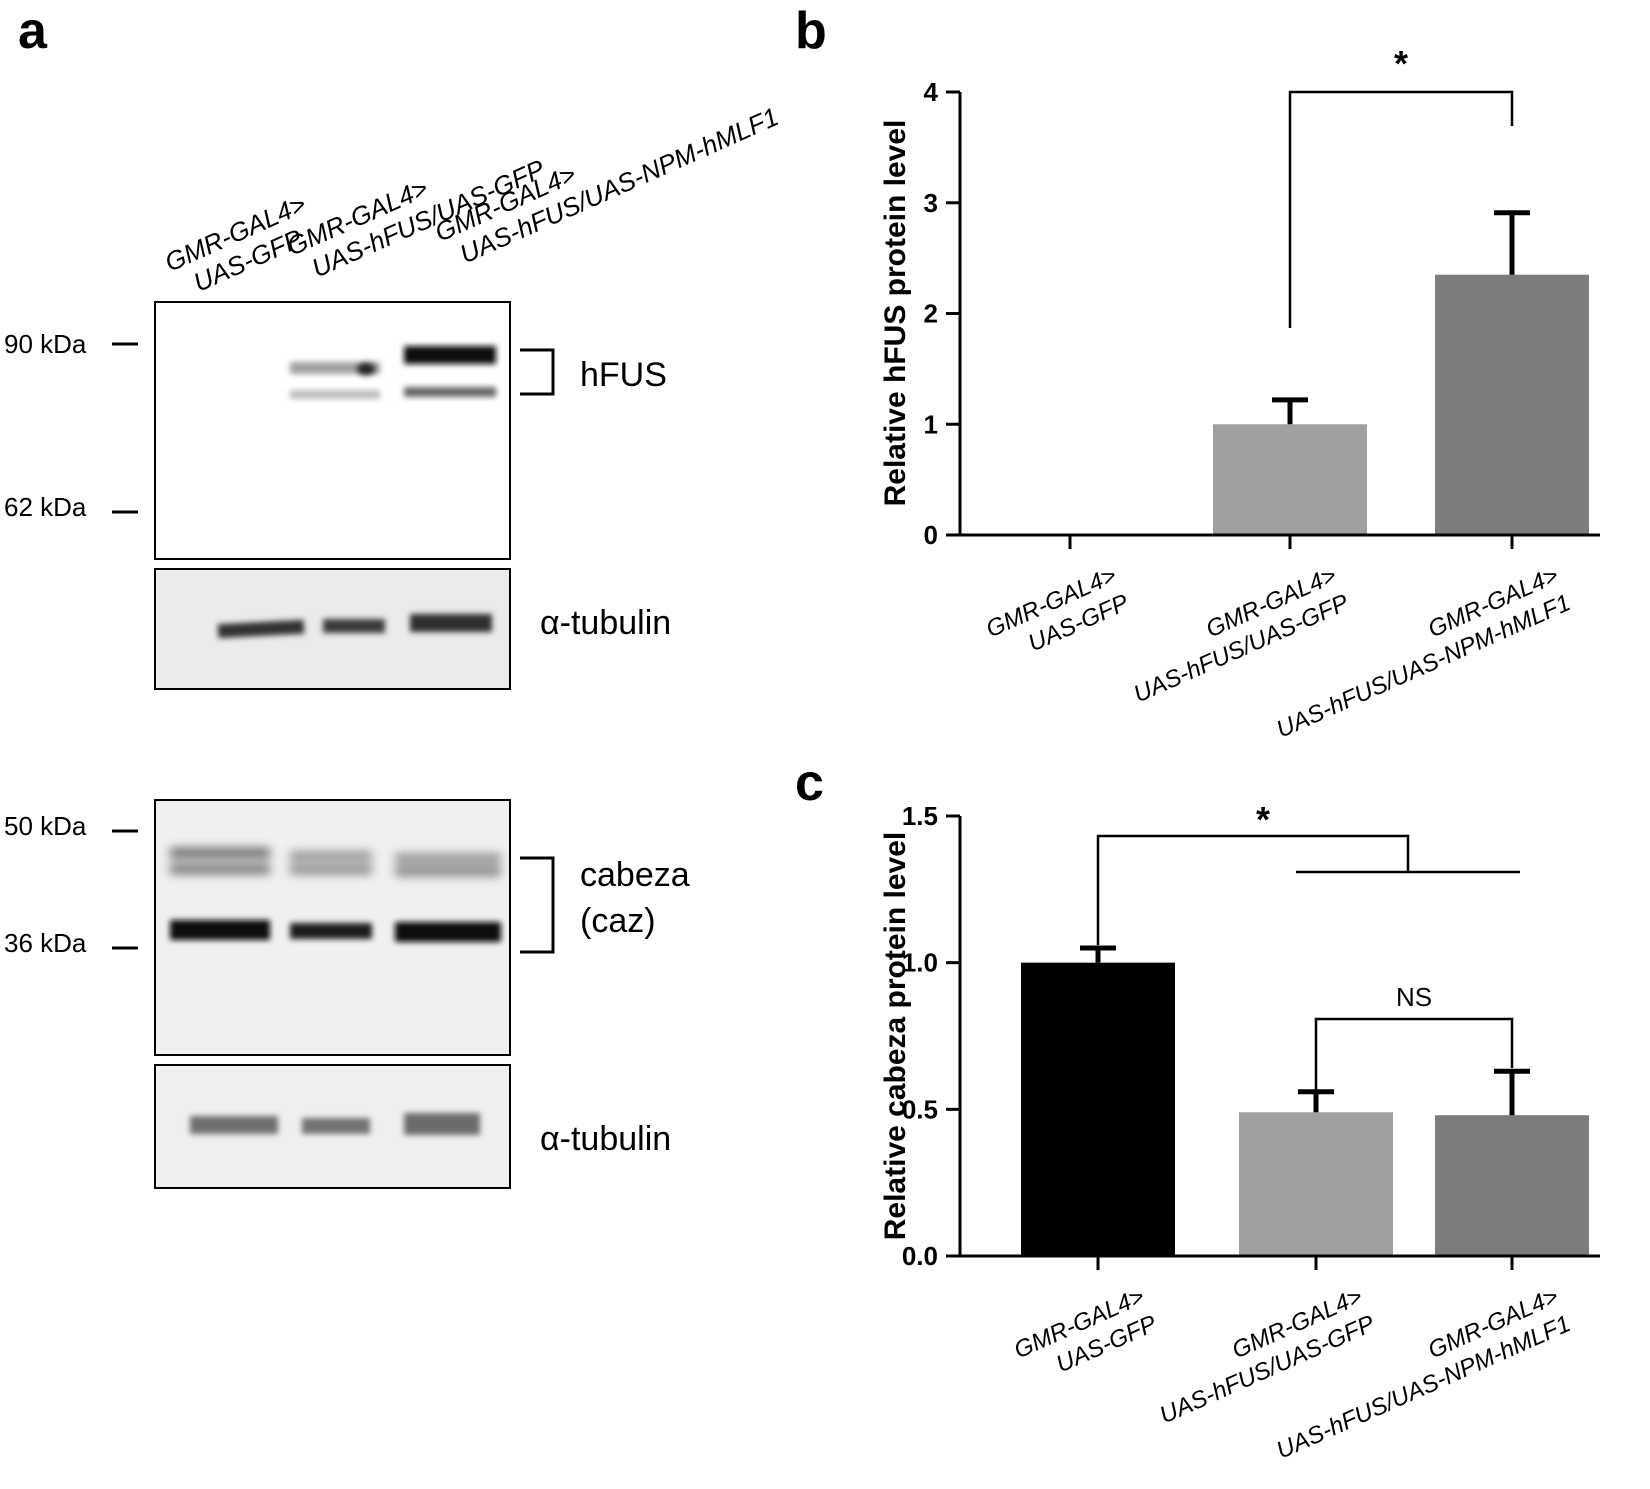 The width and height of the screenshot is (1650, 1489). Describe the element at coordinates (920, 1256) in the screenshot. I see `y-tick-label: 0.0` at that location.